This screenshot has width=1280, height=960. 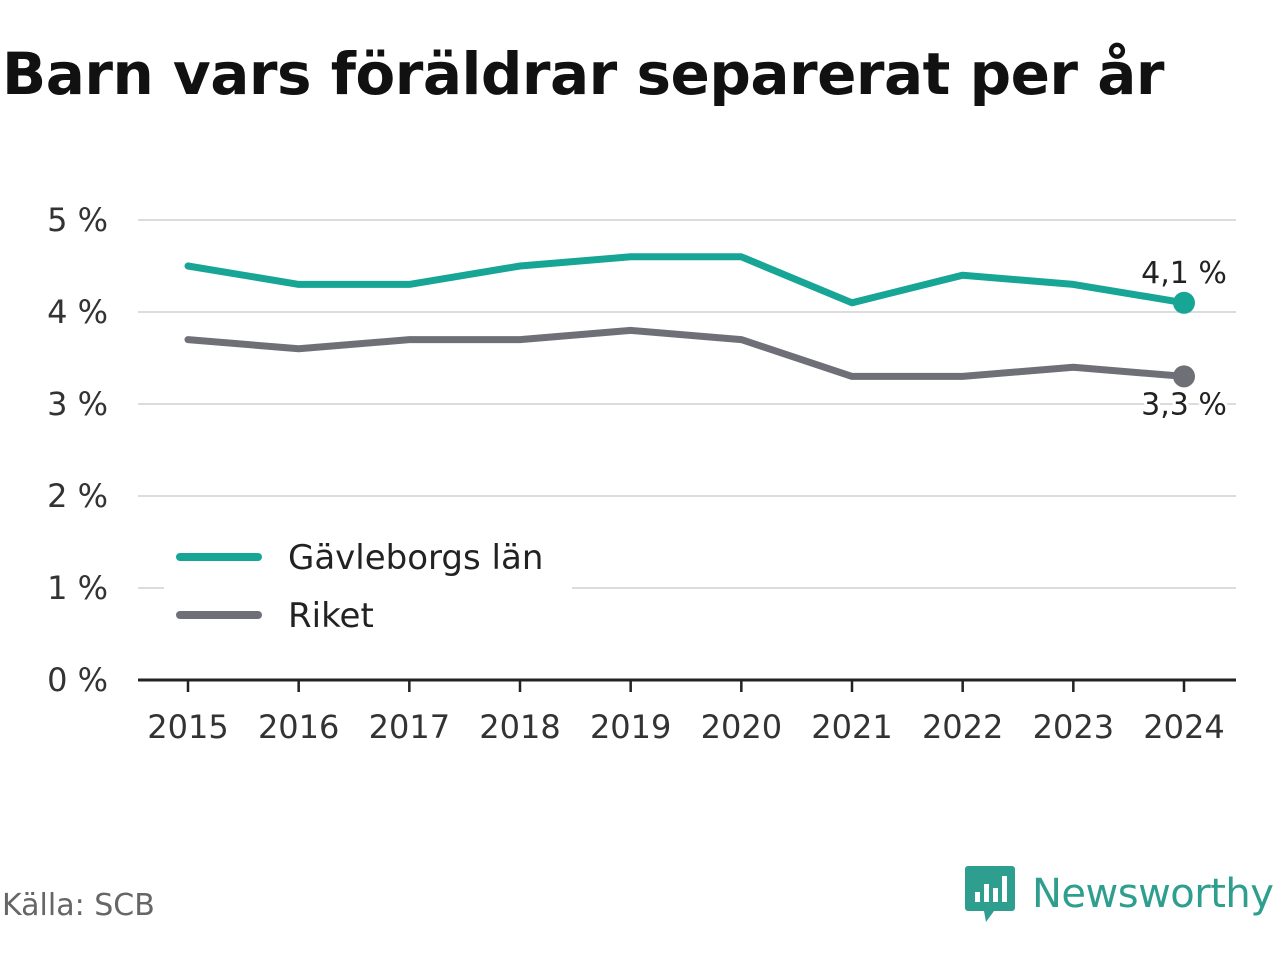 What do you see at coordinates (519, 727) in the screenshot?
I see `x-tick-label: 2018` at bounding box center [519, 727].